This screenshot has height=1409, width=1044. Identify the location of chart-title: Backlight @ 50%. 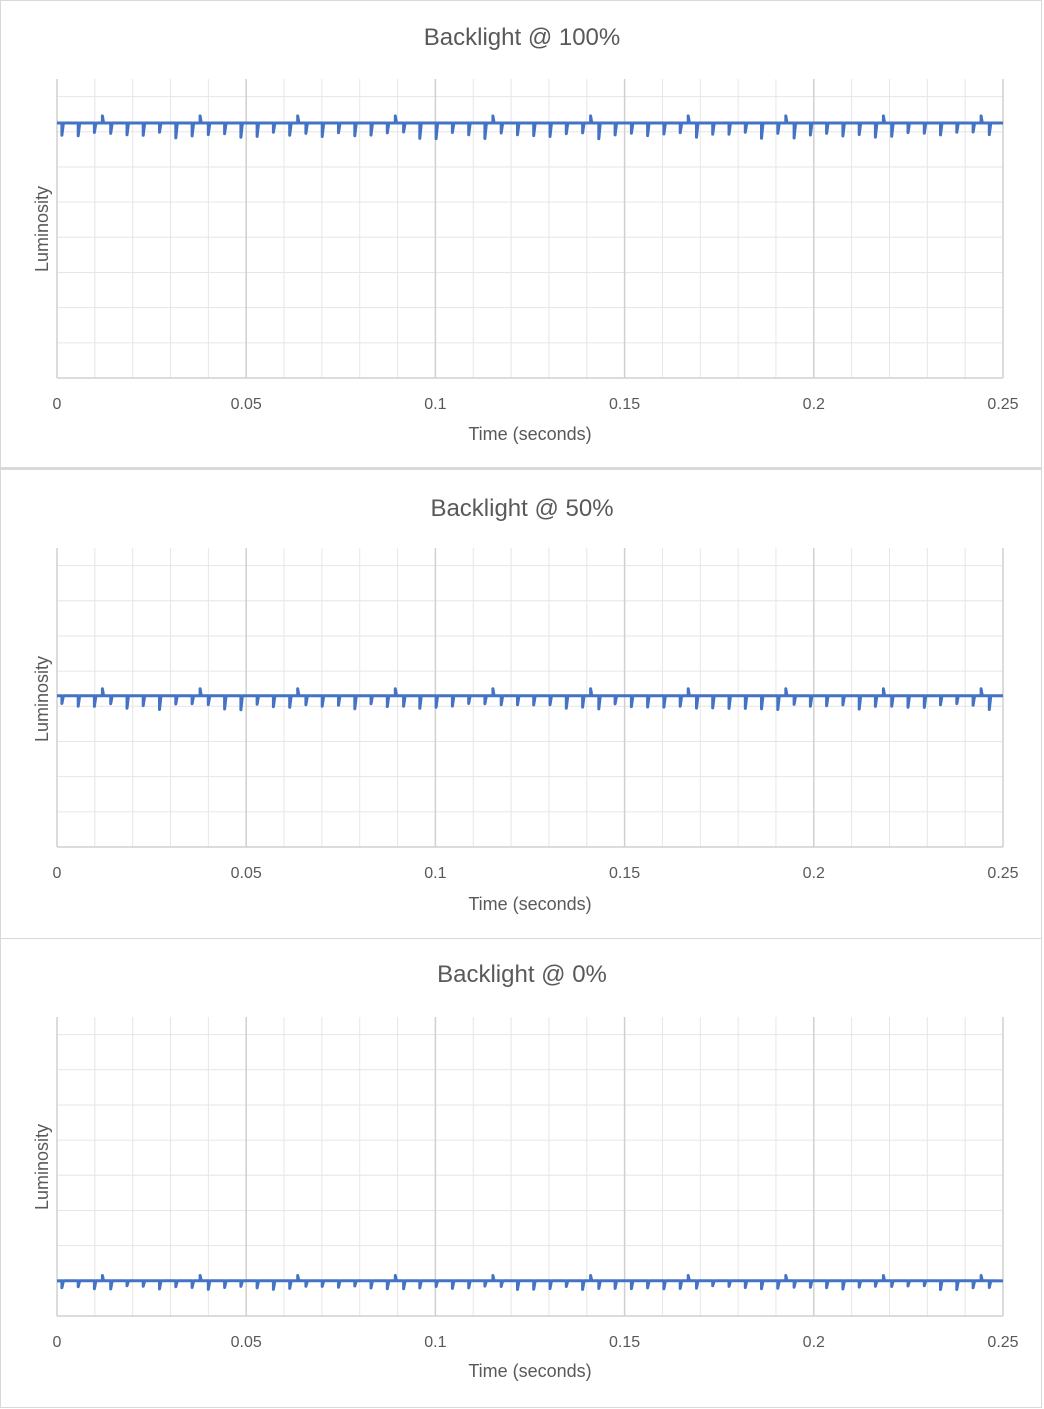
(521, 508).